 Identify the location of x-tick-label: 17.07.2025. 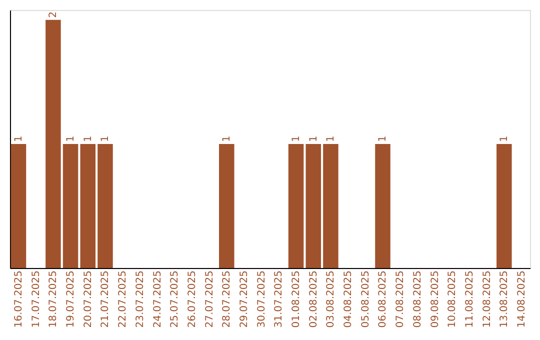
(36, 299).